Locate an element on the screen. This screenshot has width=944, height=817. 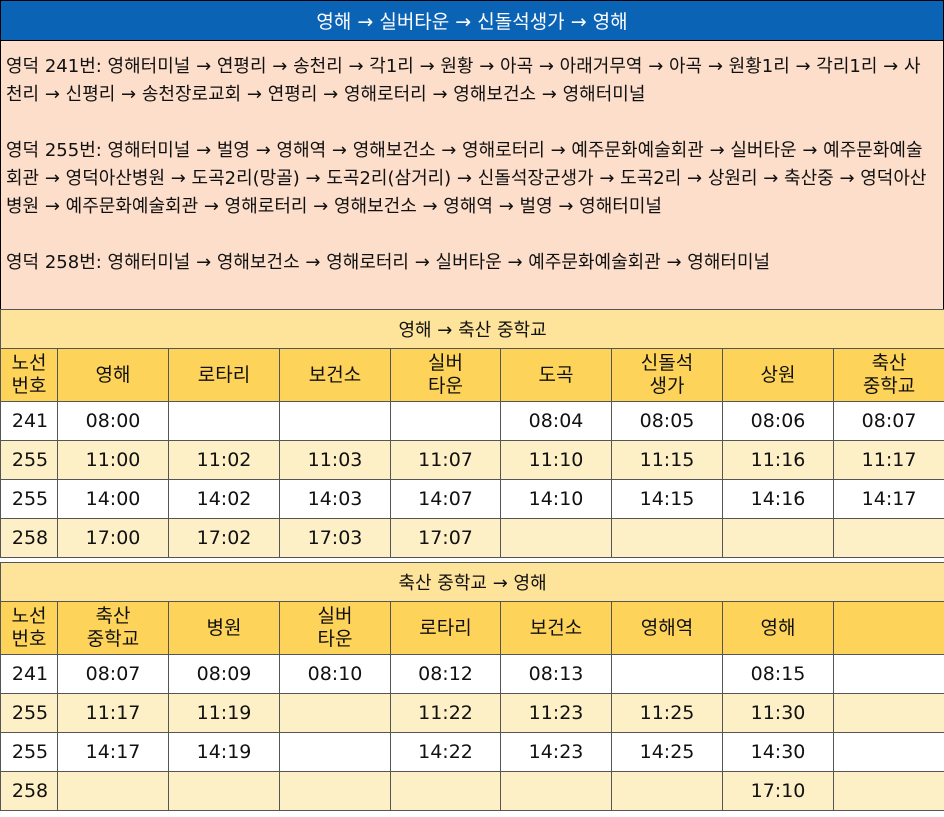
time-cell: 14:00 is located at coordinates (113, 499).